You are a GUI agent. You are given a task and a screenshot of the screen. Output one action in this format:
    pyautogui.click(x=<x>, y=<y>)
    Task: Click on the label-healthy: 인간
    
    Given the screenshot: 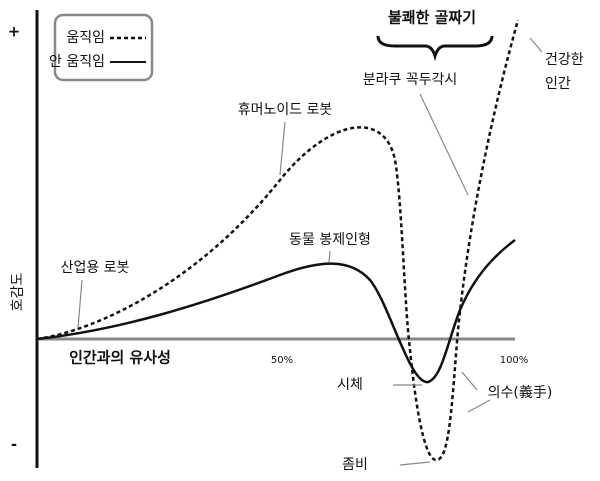 What is the action you would take?
    pyautogui.click(x=558, y=84)
    